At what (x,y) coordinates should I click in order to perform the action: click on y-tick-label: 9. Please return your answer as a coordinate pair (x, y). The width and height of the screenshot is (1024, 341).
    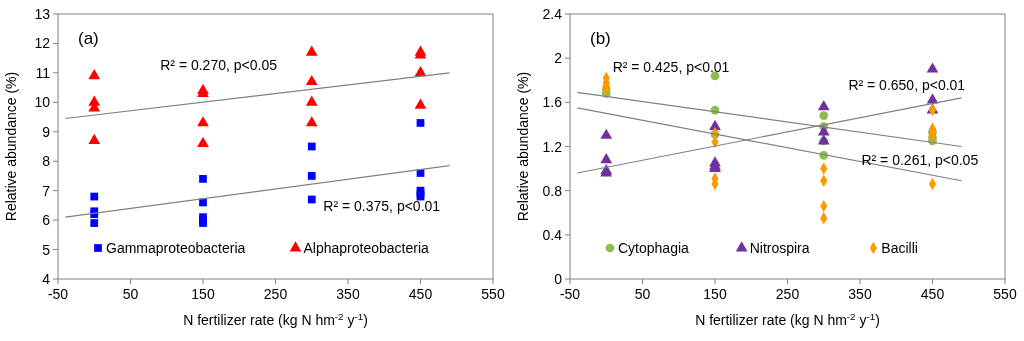
    Looking at the image, I should click on (46, 131).